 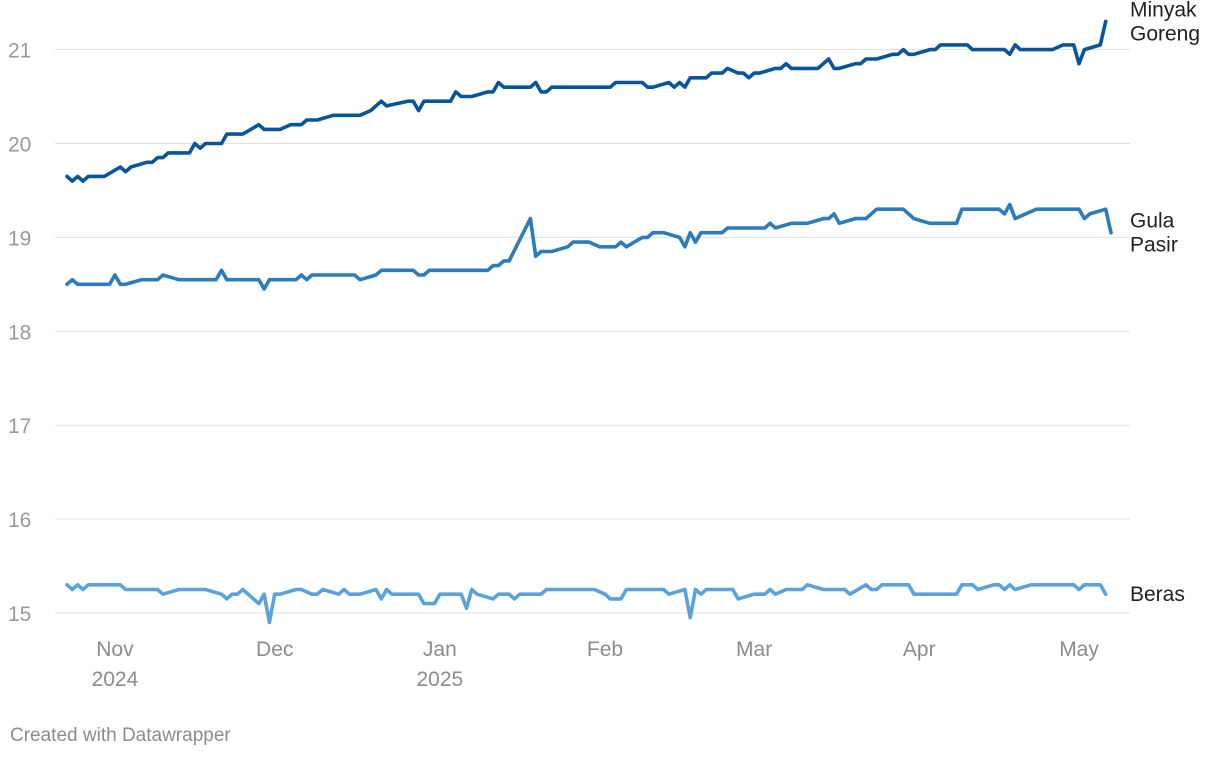 What do you see at coordinates (919, 649) in the screenshot?
I see `x-tick-label: Apr` at bounding box center [919, 649].